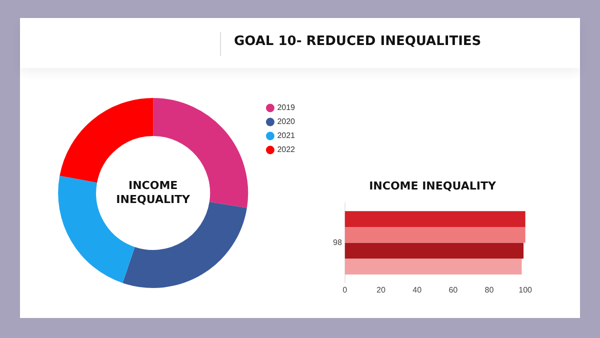 Image resolution: width=600 pixels, height=338 pixels. Describe the element at coordinates (381, 289) in the screenshot. I see `x-tick-label: 20` at that location.